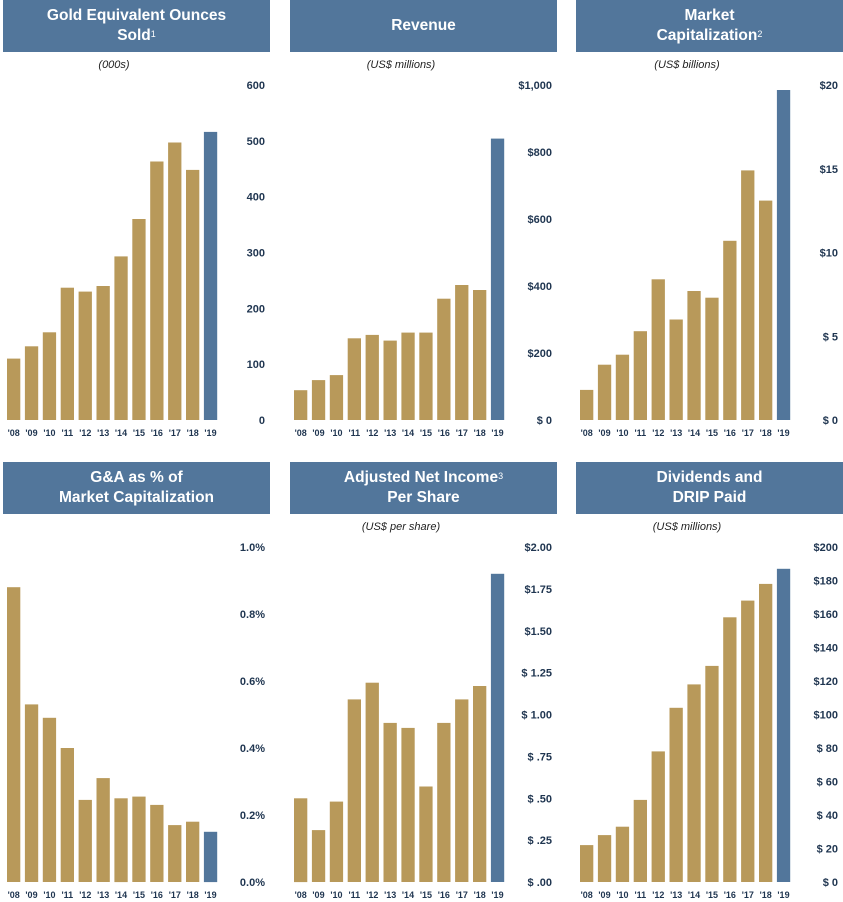  I want to click on y-tick-label: 0.4%, so click(252, 749).